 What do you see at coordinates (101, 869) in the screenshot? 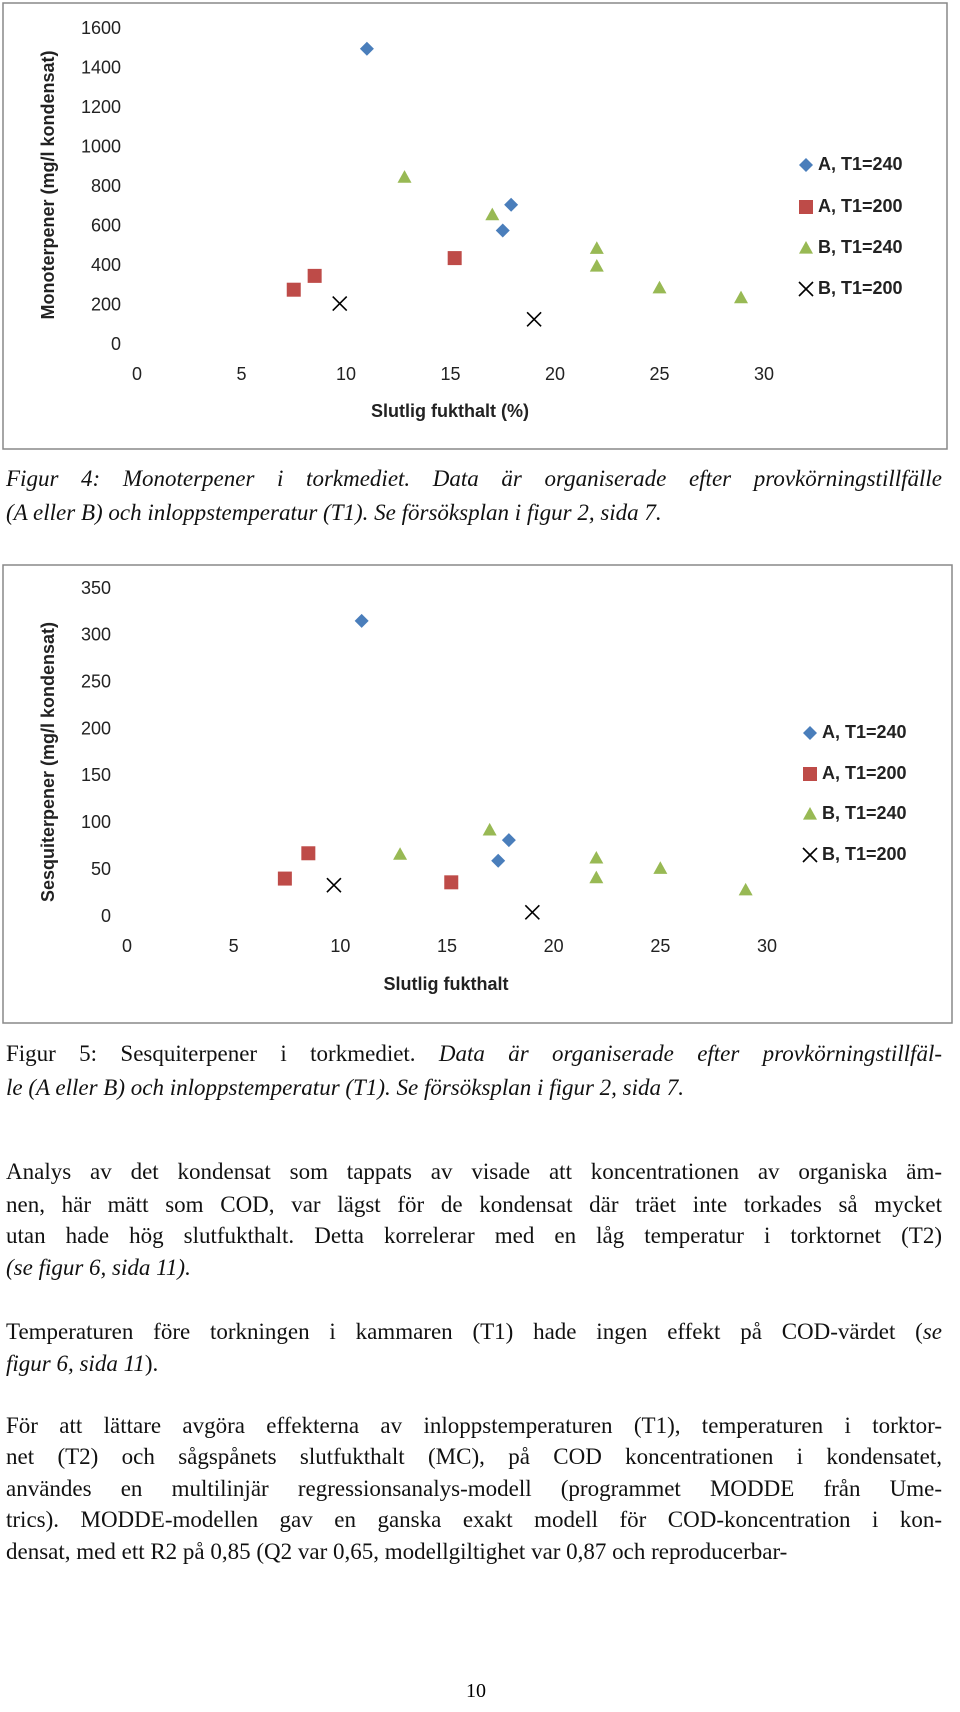
I see `y-tick-label: 50` at bounding box center [101, 869].